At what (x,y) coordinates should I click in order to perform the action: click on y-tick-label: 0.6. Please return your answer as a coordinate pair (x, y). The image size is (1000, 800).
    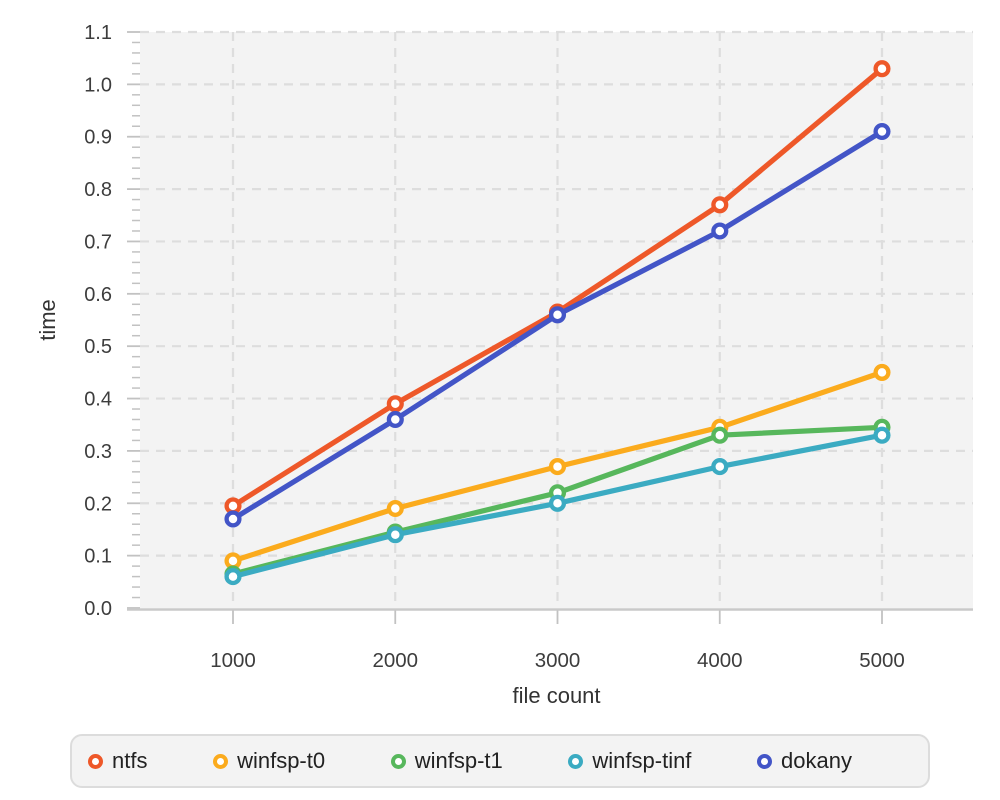
    Looking at the image, I should click on (98, 295).